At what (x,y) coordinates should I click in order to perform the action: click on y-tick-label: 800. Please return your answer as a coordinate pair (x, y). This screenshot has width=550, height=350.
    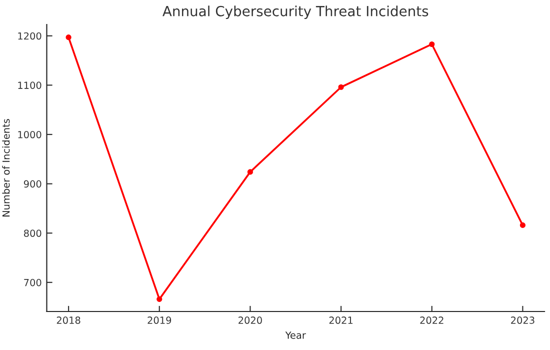
    Looking at the image, I should click on (33, 233).